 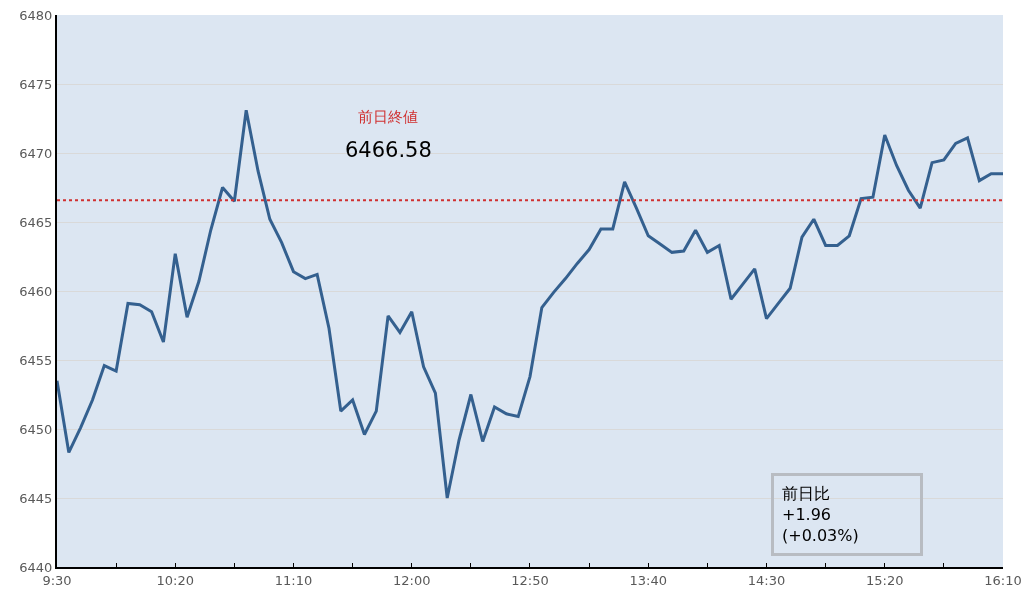 What do you see at coordinates (648, 580) in the screenshot?
I see `x-tick-label: 13:40` at bounding box center [648, 580].